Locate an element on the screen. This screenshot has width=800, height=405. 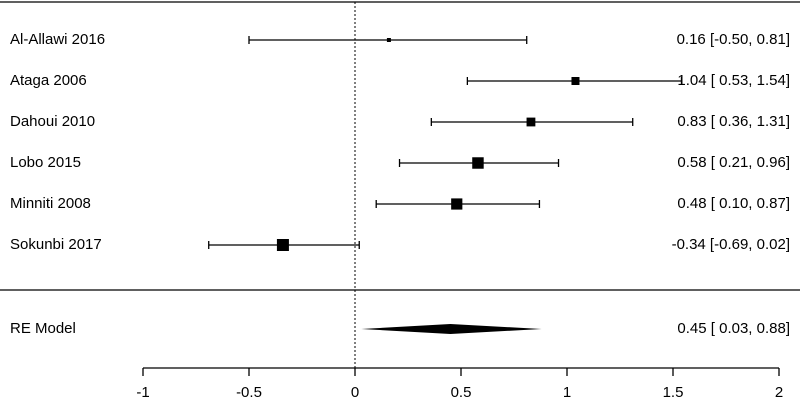
study-label: Al-Allawi 2016 is located at coordinates (57, 39).